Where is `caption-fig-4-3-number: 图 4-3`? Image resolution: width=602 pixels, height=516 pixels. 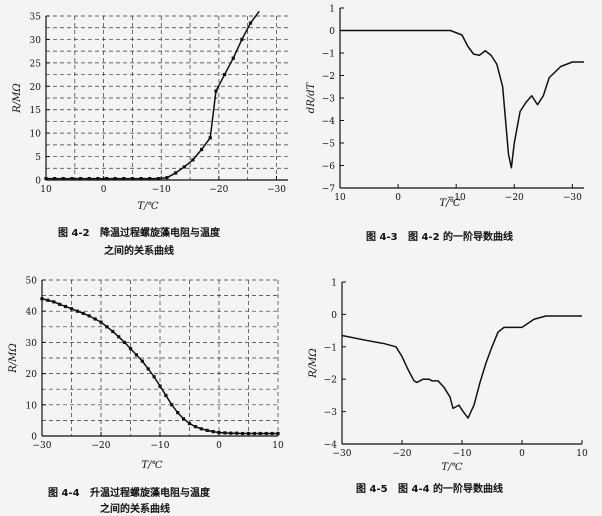 caption-fig-4-3-number: 图 4-3 is located at coordinates (382, 237).